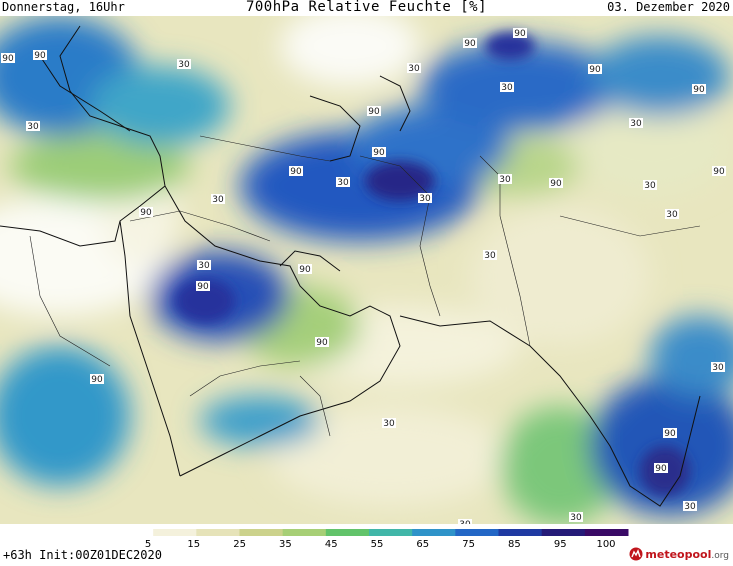 This screenshot has height=566, width=733. Describe the element at coordinates (148, 543) in the screenshot. I see `colorbar-tick-label: 5` at that location.